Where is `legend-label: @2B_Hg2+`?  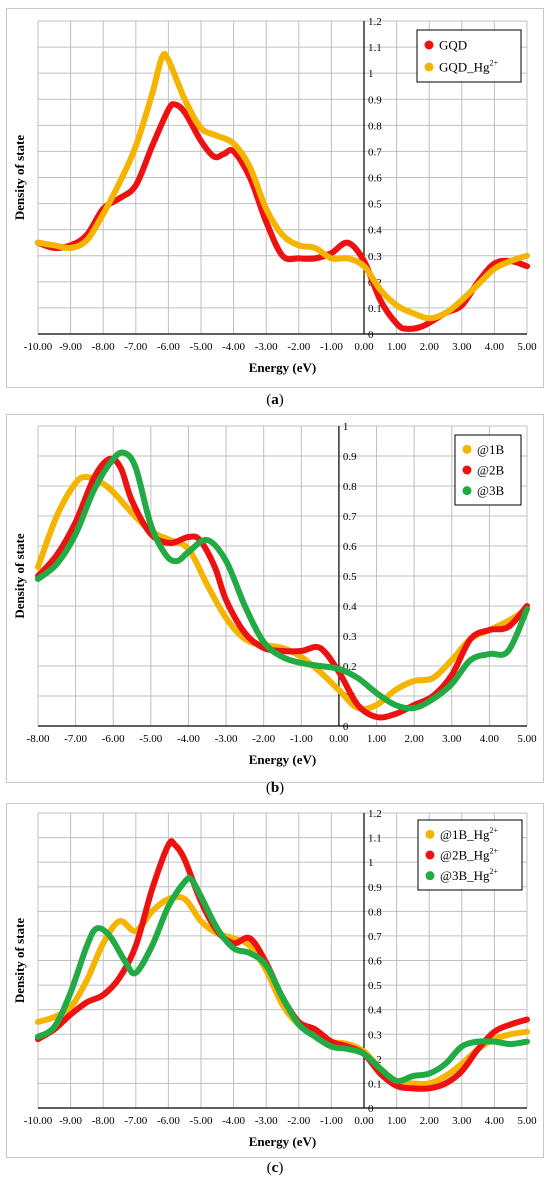 legend-label: @2B_Hg2+ is located at coordinates (469, 855).